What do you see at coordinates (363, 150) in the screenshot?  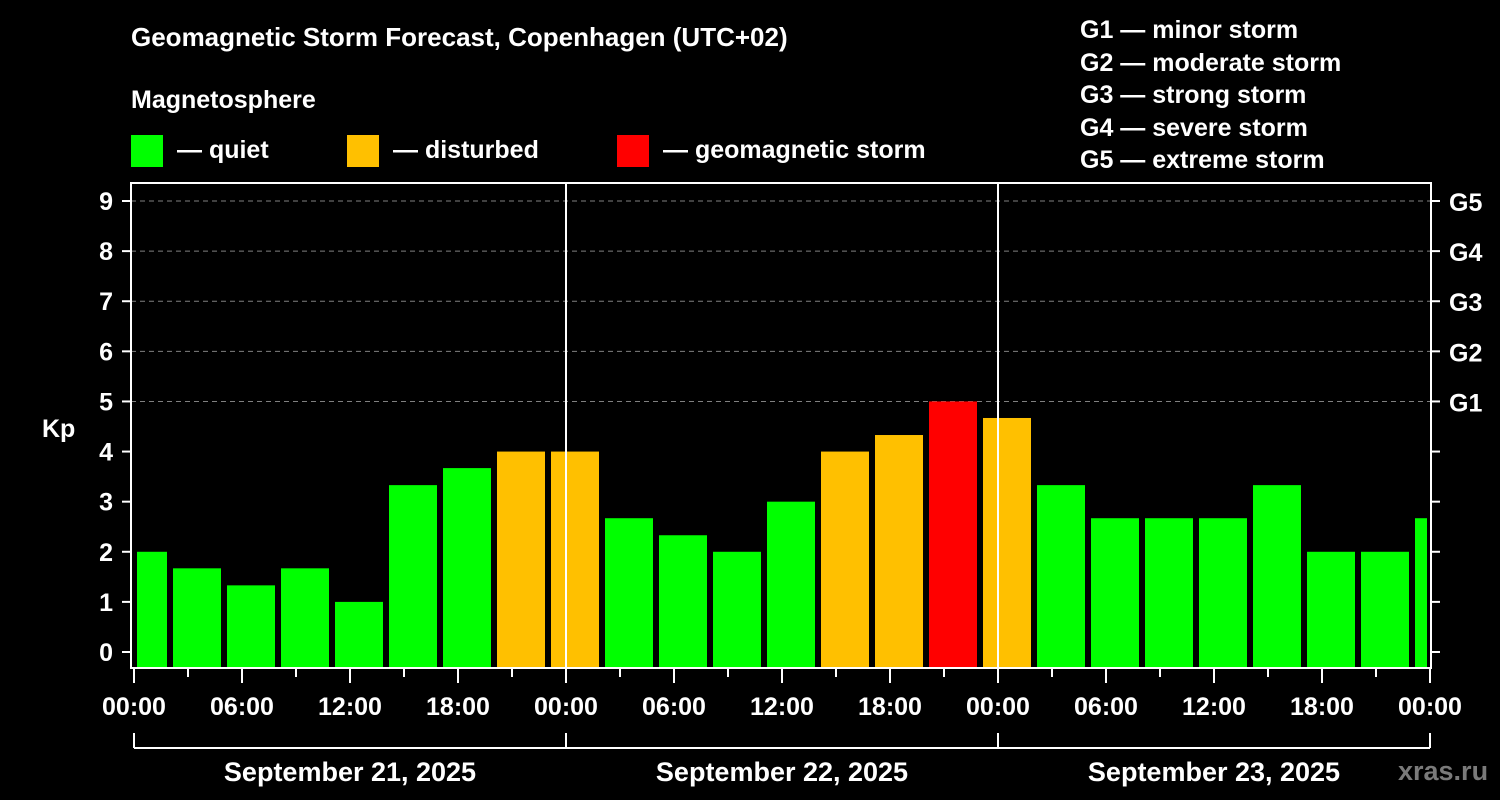 I see `legend-swatch-disturbed` at bounding box center [363, 150].